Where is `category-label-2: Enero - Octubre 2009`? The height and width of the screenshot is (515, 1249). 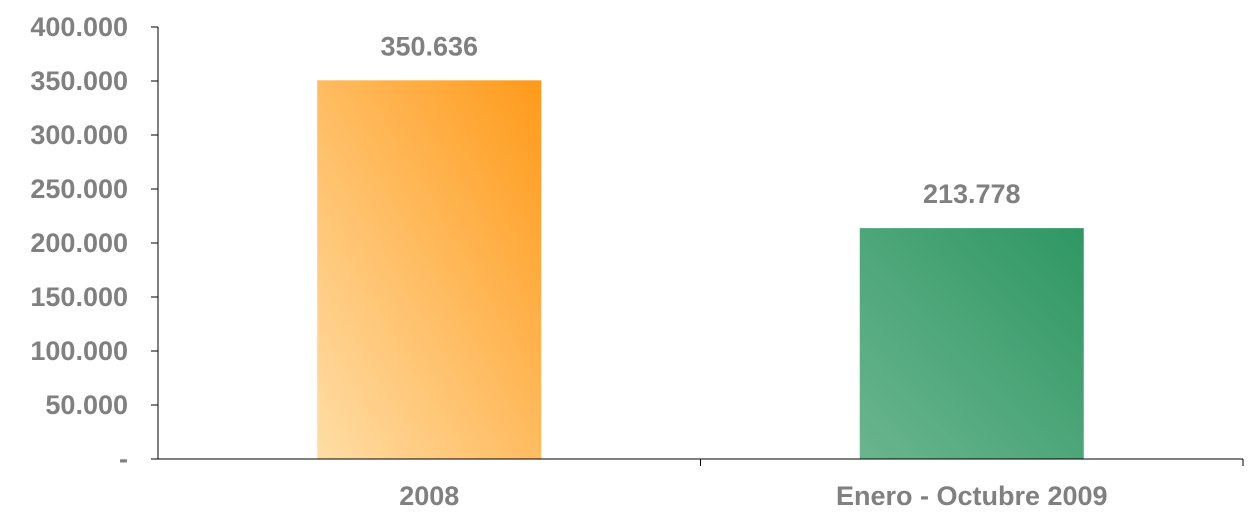
category-label-2: Enero - Octubre 2009 is located at coordinates (972, 496).